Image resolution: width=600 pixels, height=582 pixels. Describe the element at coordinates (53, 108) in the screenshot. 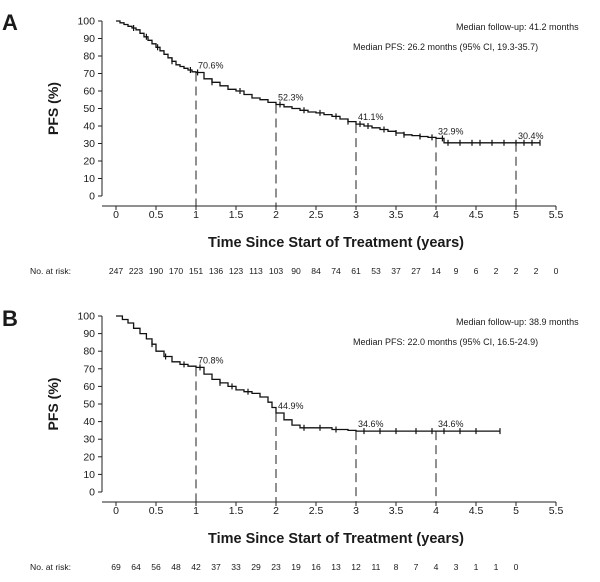

I see `y-axis-title: PFS (%)` at that location.